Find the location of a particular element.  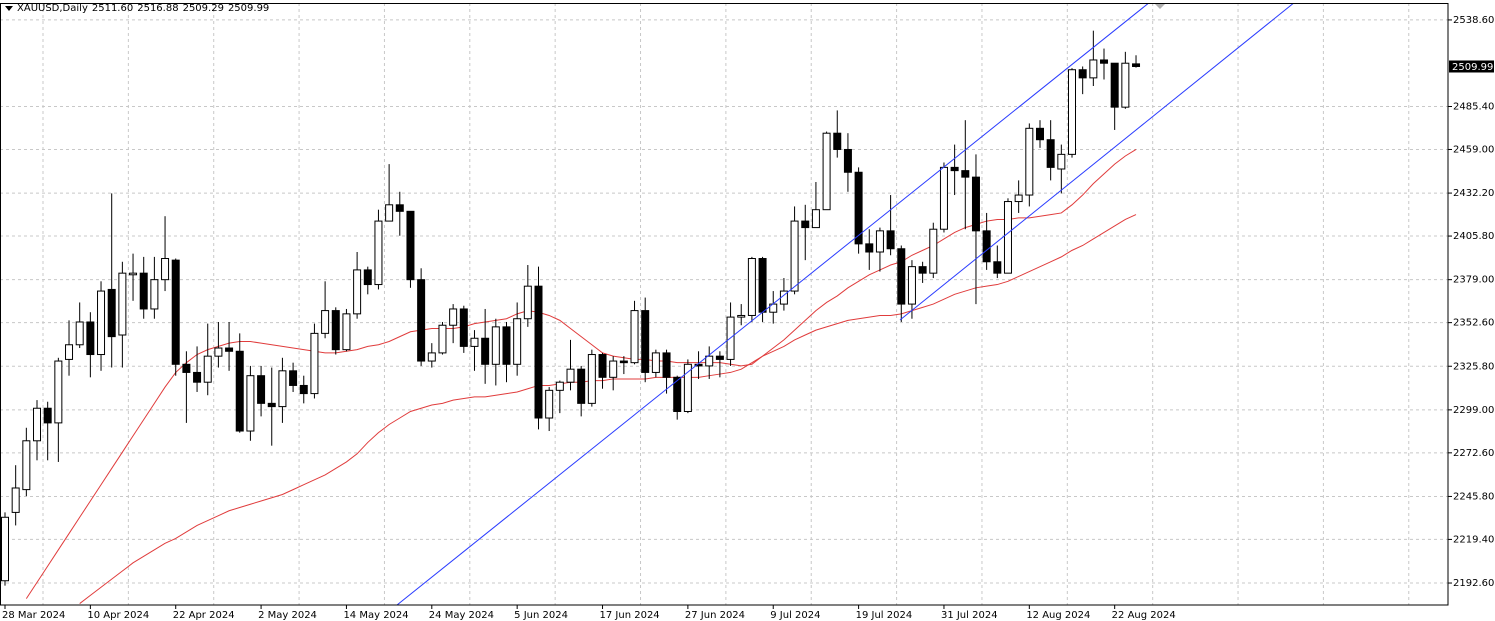

ohlc-close: 2509.99 is located at coordinates (248, 8).